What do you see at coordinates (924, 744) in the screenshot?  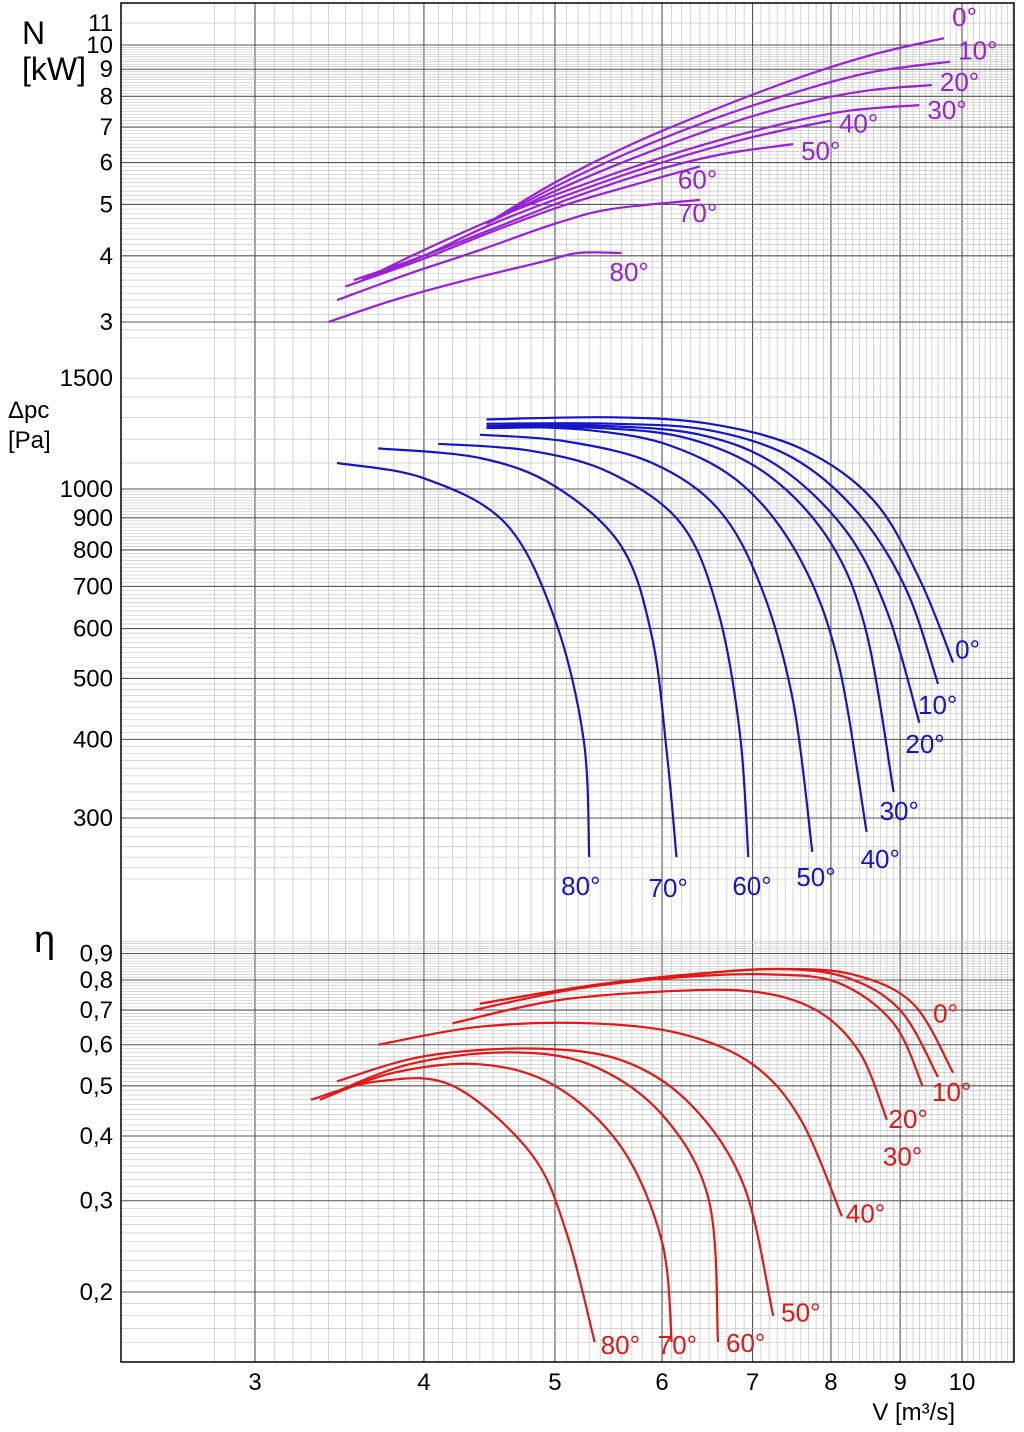 I see `series-label-pressure-20deg: 20°` at bounding box center [924, 744].